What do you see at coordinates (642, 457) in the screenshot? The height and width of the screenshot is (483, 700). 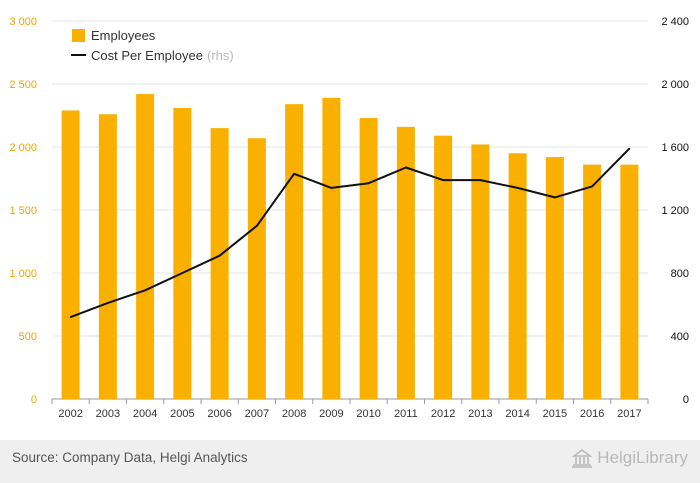 I see `brand-name: HelgiLibrary` at bounding box center [642, 457].